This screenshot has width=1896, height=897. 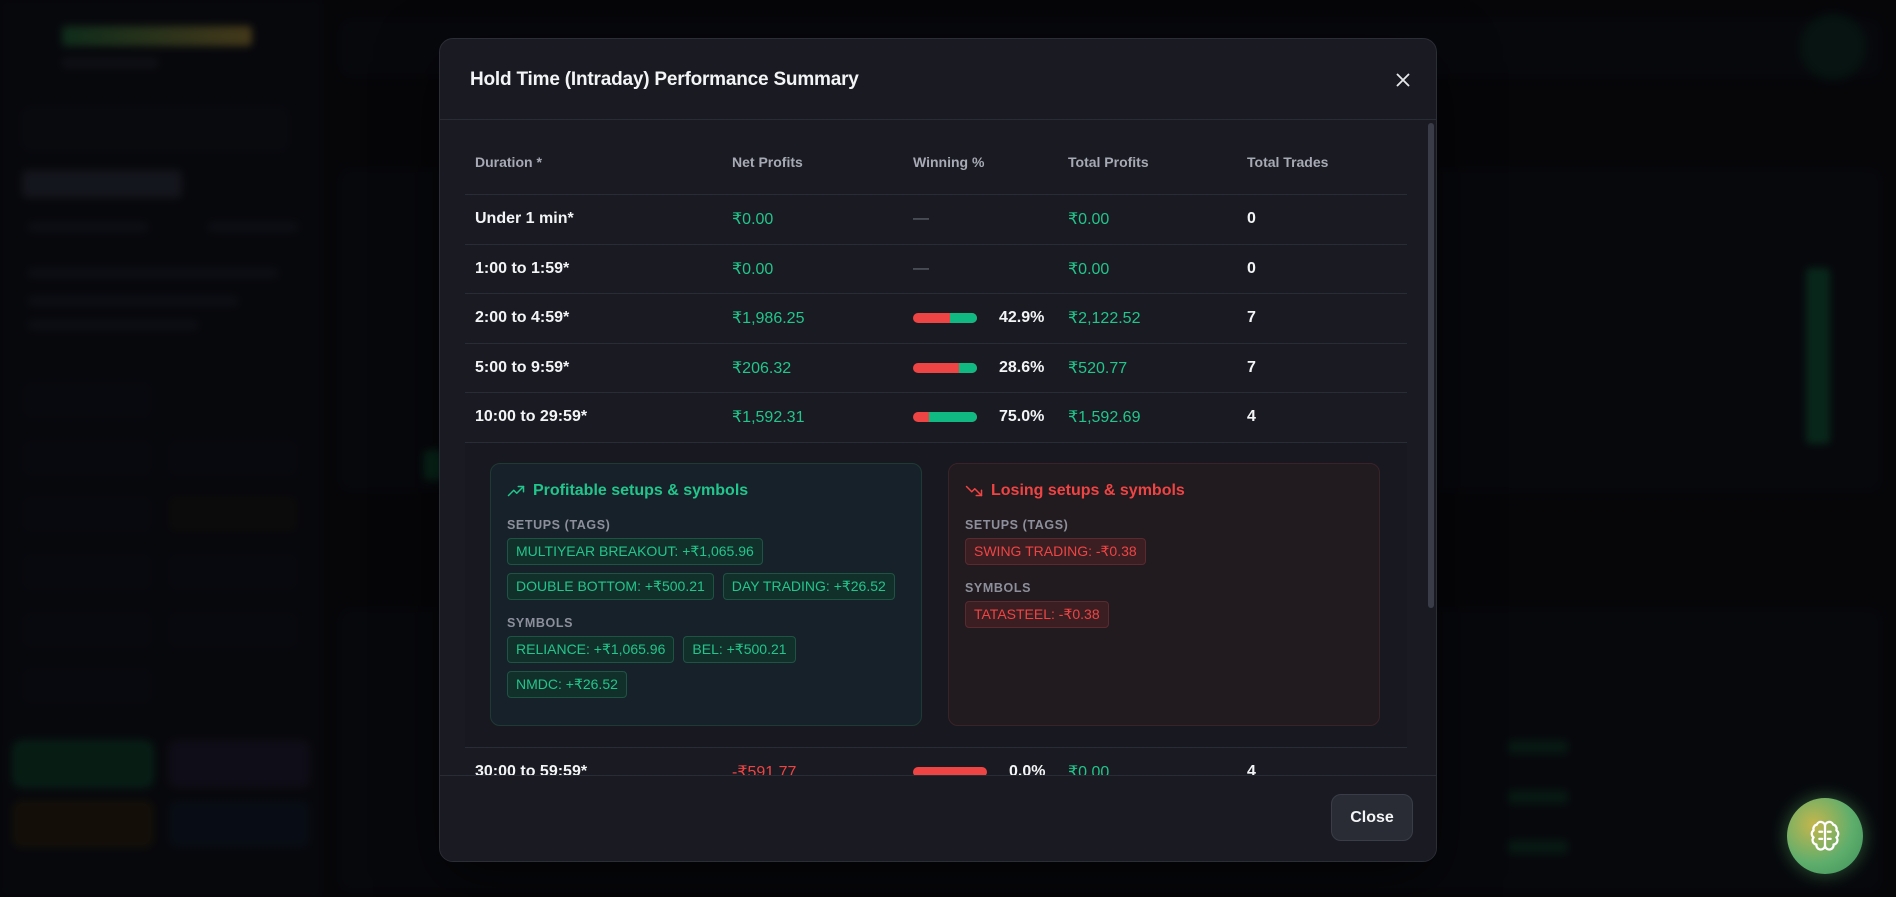 I want to click on net-profit-cell: -₹591.77, so click(x=764, y=770).